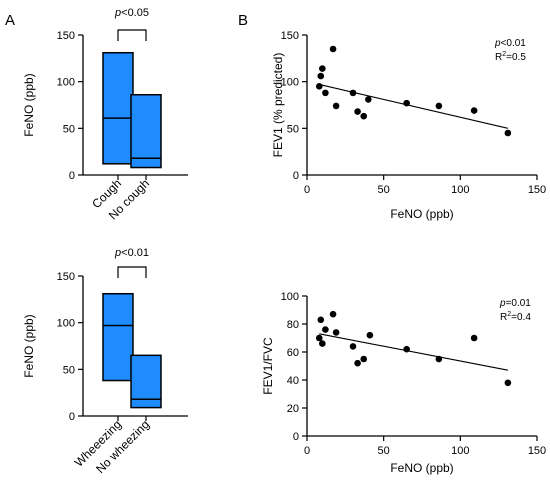 This screenshot has width=550, height=482. Describe the element at coordinates (243, 20) in the screenshot. I see `panel-label-b: B` at that location.